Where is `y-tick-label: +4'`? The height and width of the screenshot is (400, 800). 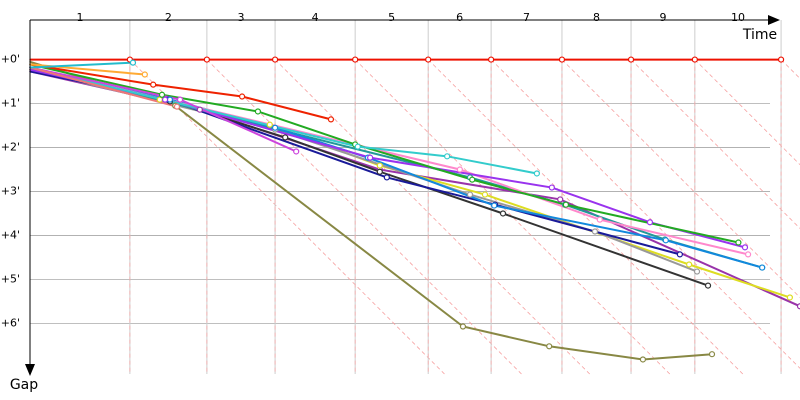 y-tick-label: +4' is located at coordinates (10, 234).